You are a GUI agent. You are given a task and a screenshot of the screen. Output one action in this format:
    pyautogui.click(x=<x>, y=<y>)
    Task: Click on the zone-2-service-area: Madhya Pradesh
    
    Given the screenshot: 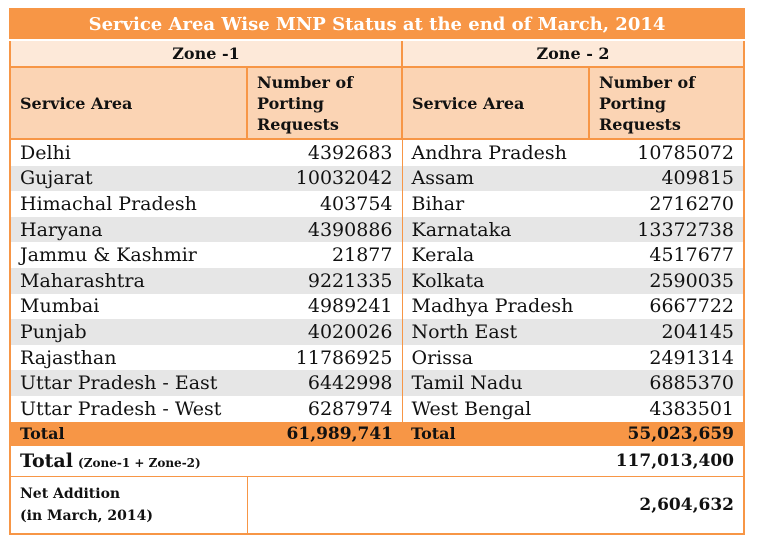 What is the action you would take?
    pyautogui.click(x=495, y=306)
    